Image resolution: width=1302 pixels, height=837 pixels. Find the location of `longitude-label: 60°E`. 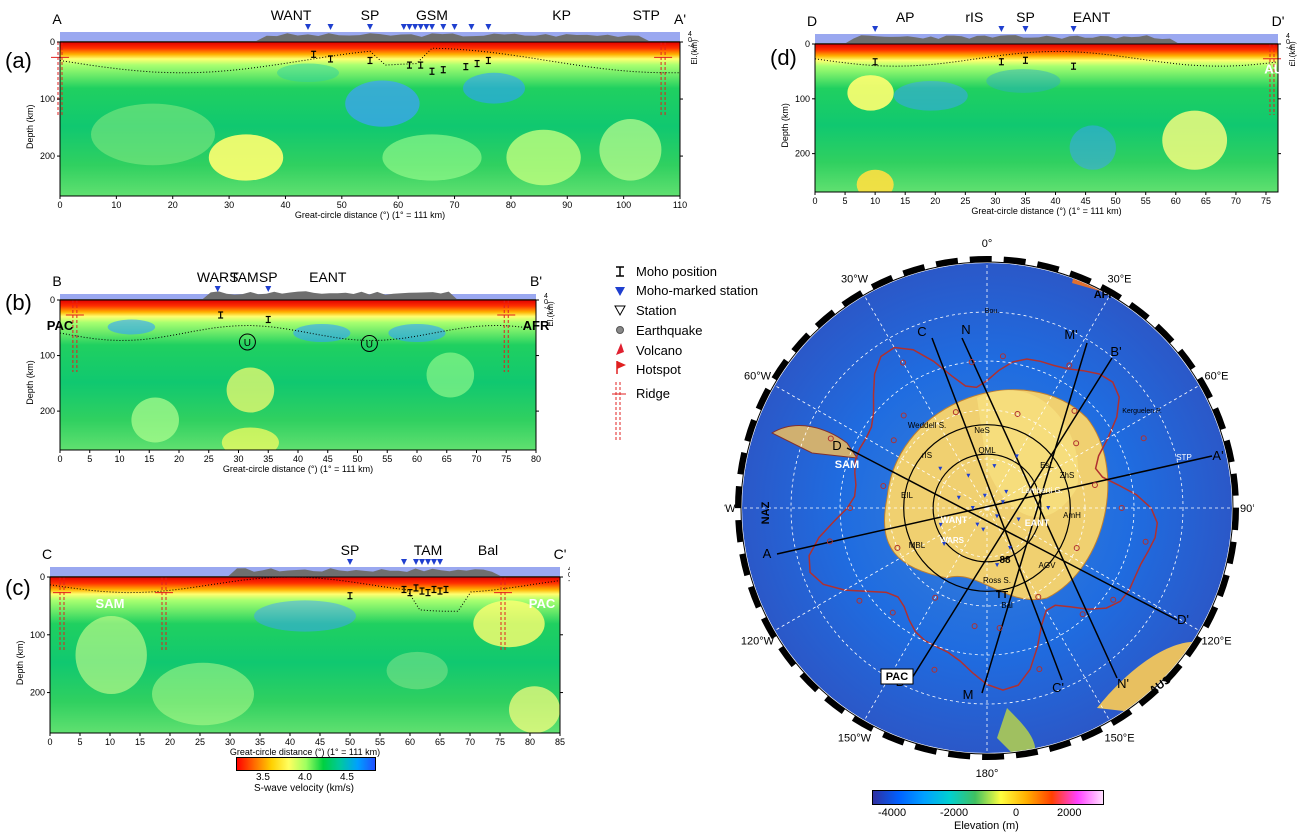

longitude-label: 60°E is located at coordinates (1217, 377).